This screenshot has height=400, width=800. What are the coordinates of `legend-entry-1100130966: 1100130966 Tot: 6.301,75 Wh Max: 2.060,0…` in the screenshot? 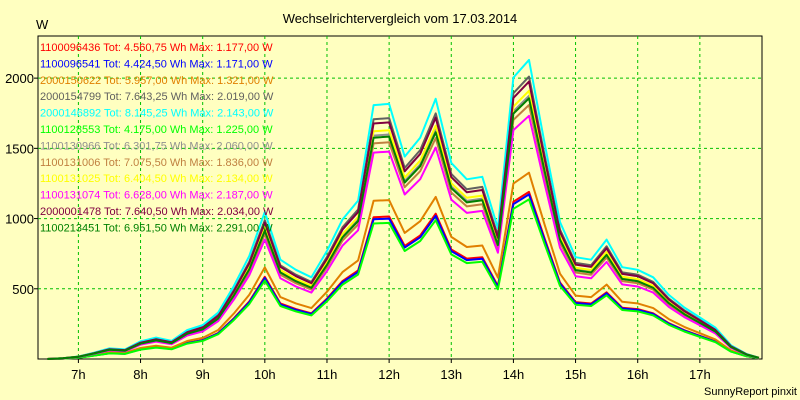 It's located at (156, 146).